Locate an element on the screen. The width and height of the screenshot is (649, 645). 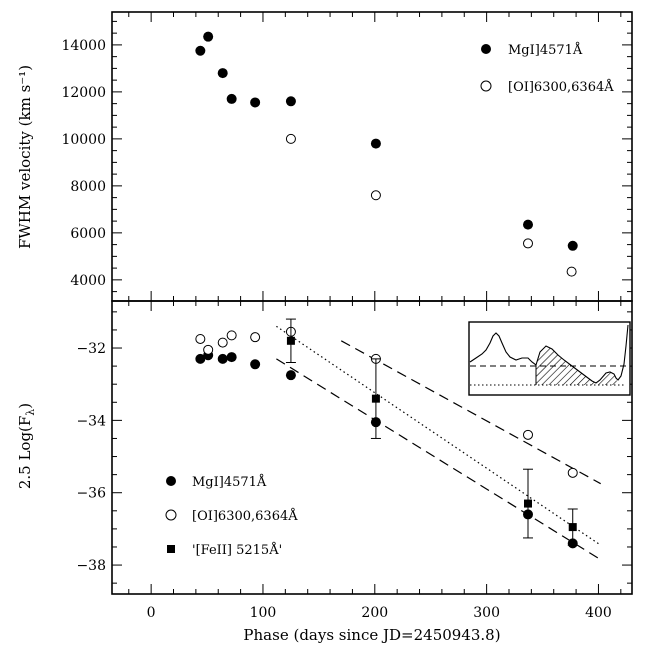
flux-legend-marker-feii is located at coordinates (171, 549).